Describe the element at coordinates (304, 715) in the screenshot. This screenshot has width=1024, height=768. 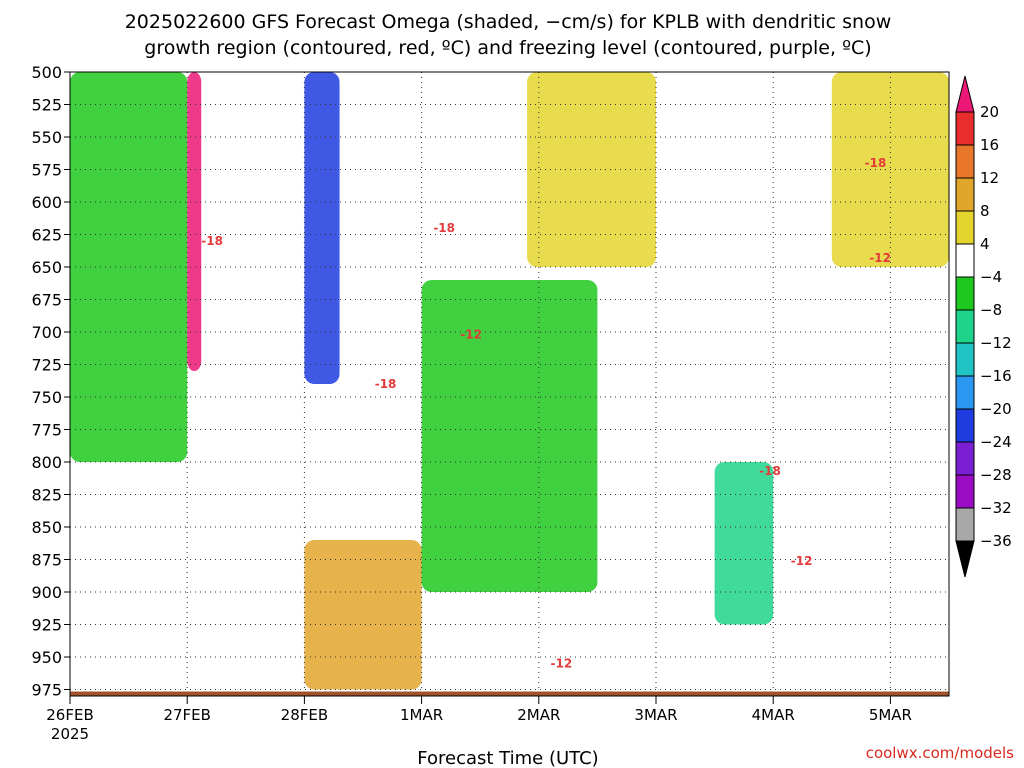
I see `x-tick-label-2: 28FEB` at that location.